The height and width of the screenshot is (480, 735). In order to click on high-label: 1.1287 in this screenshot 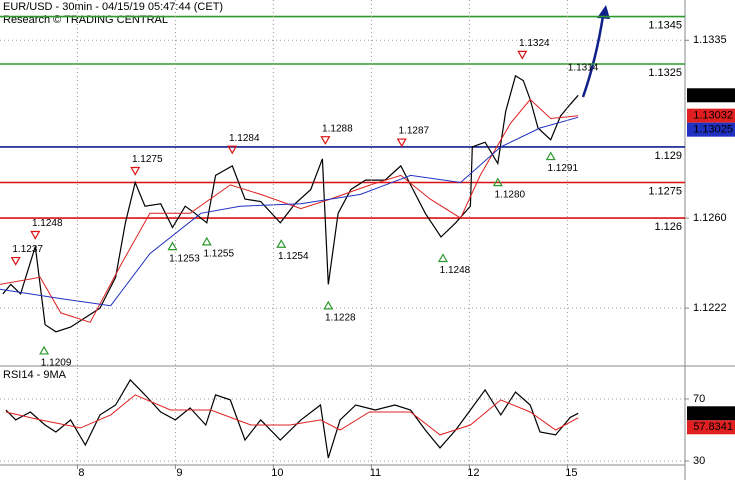, I will do `click(413, 131)`.